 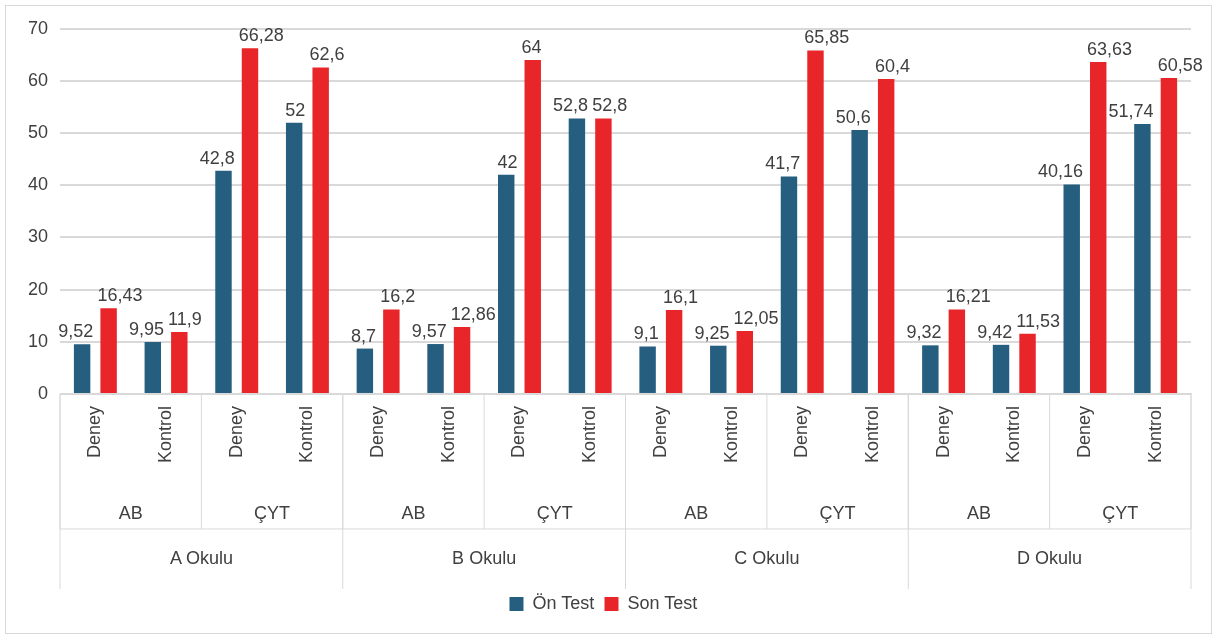 What do you see at coordinates (968, 296) in the screenshot?
I see `data-label: 16,21` at bounding box center [968, 296].